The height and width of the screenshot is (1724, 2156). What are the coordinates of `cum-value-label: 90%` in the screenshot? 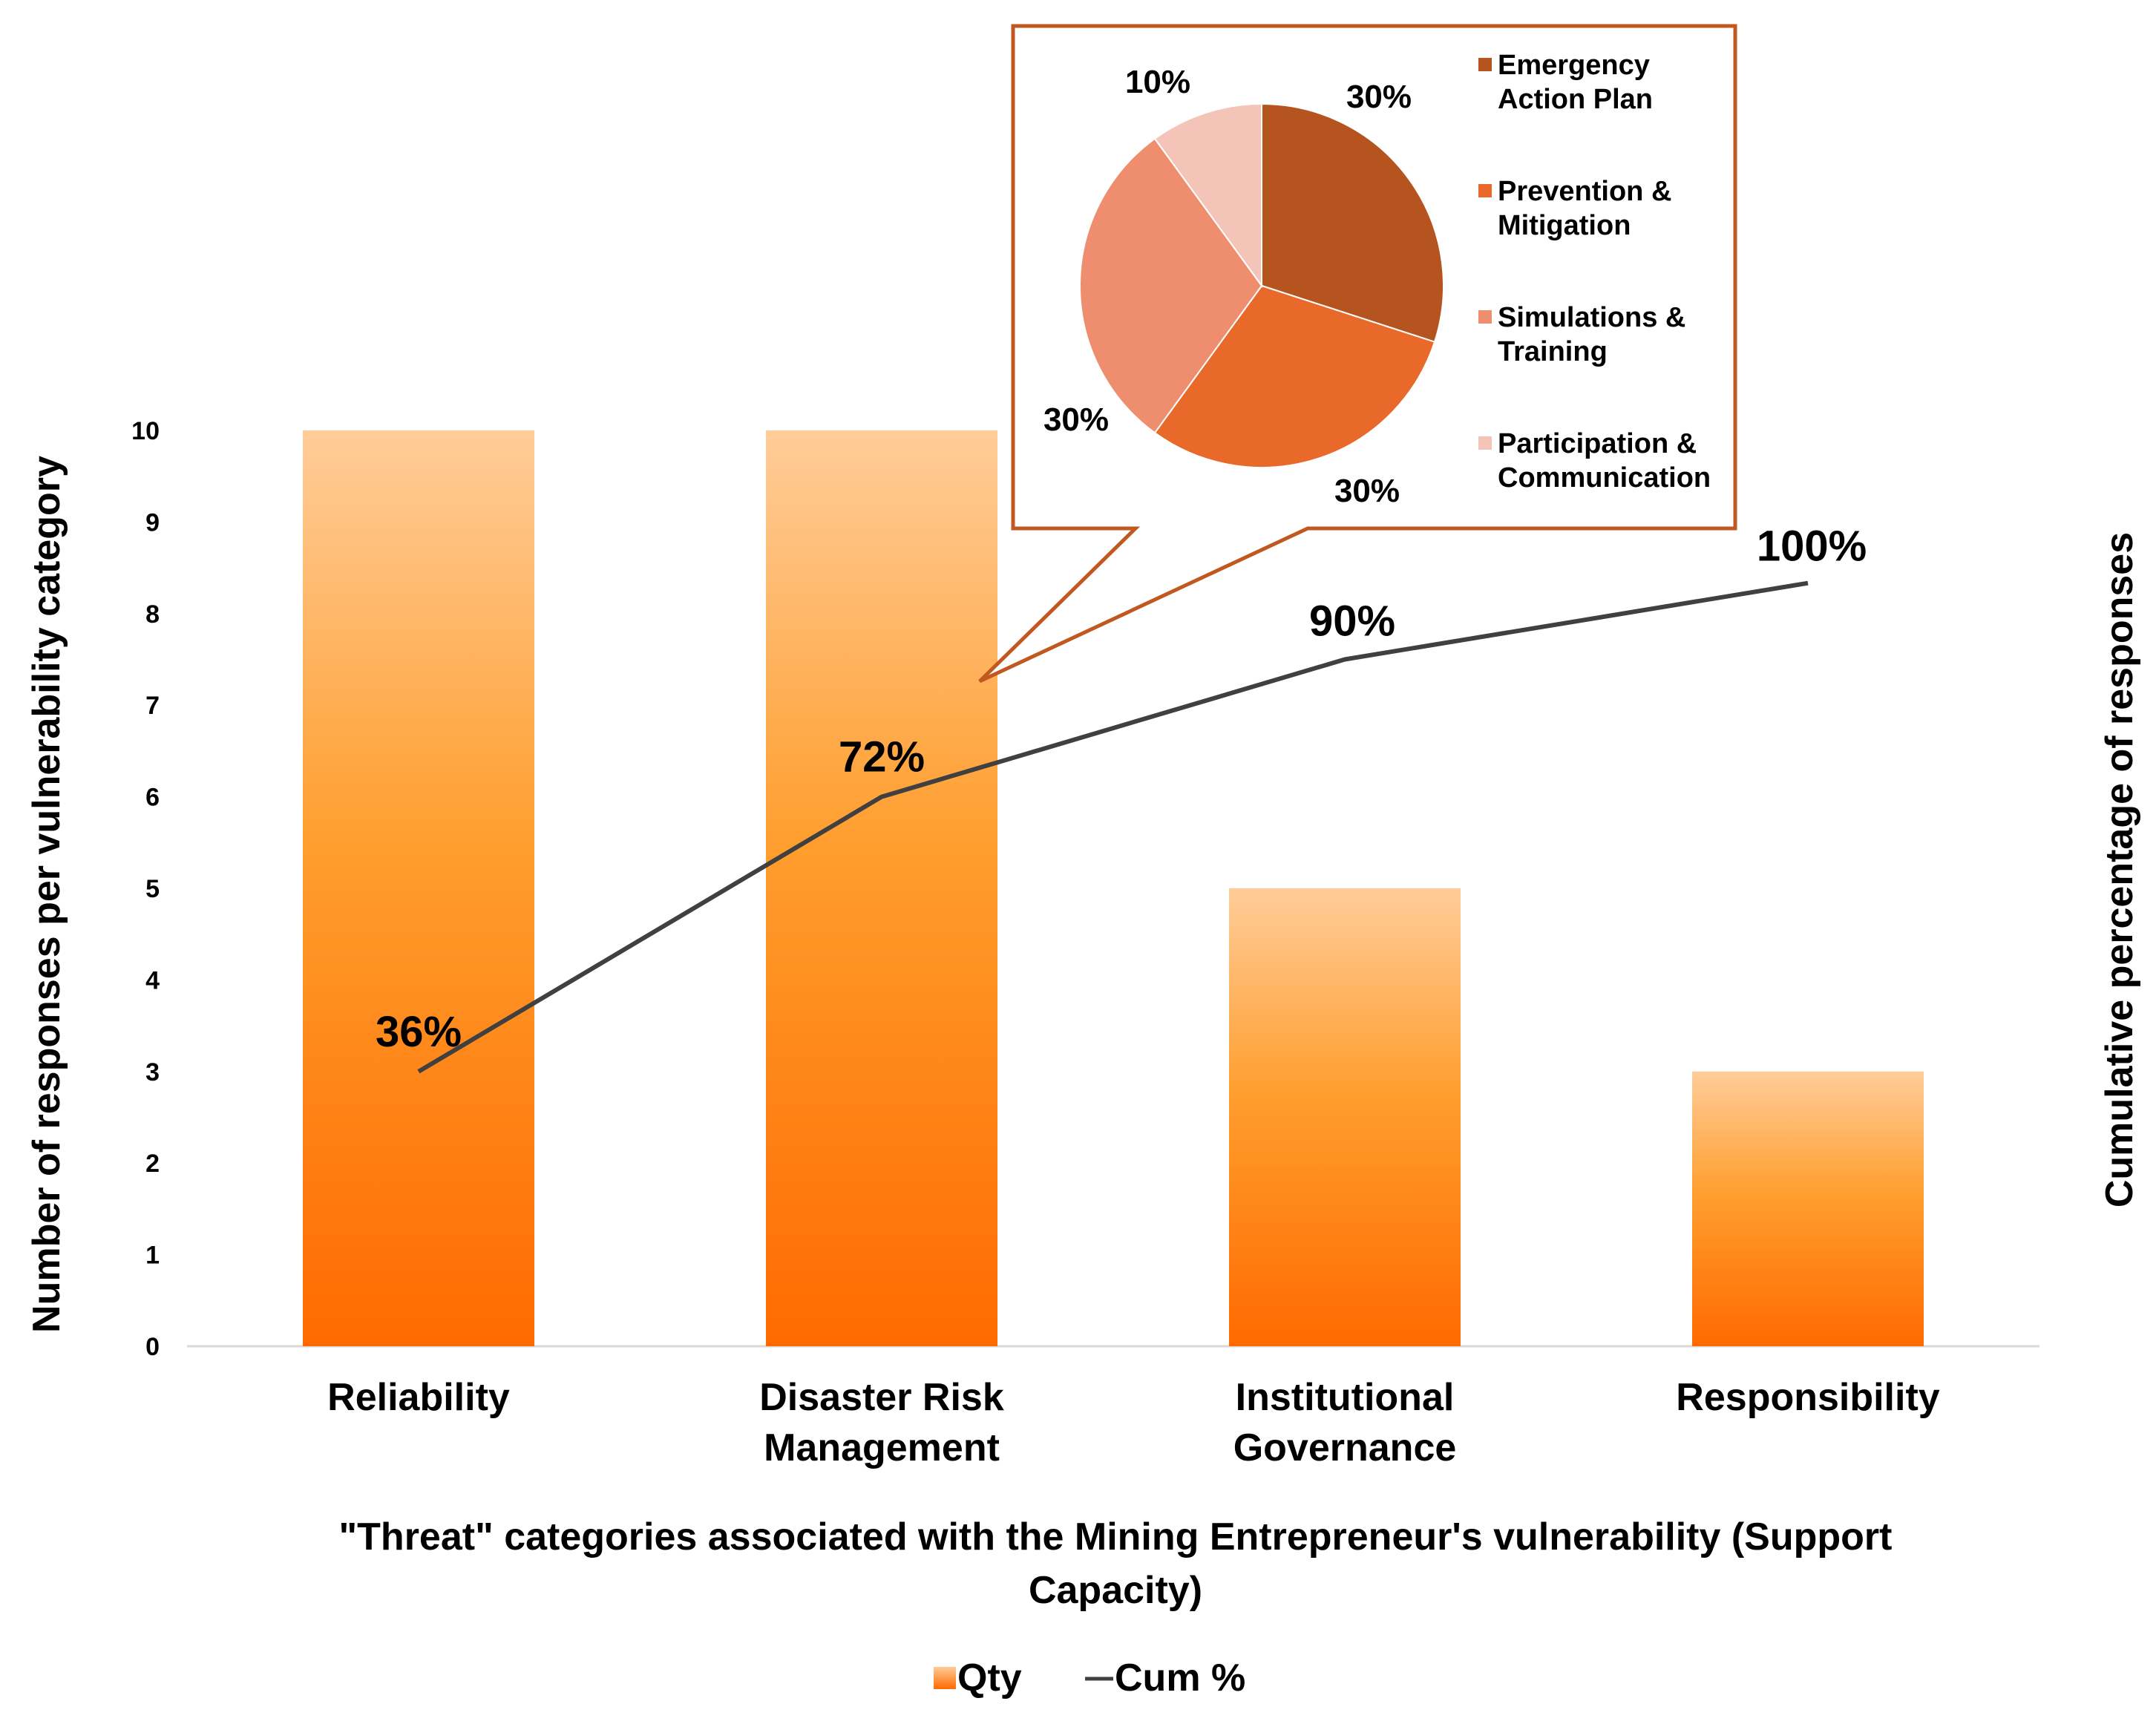 It's located at (1352, 621).